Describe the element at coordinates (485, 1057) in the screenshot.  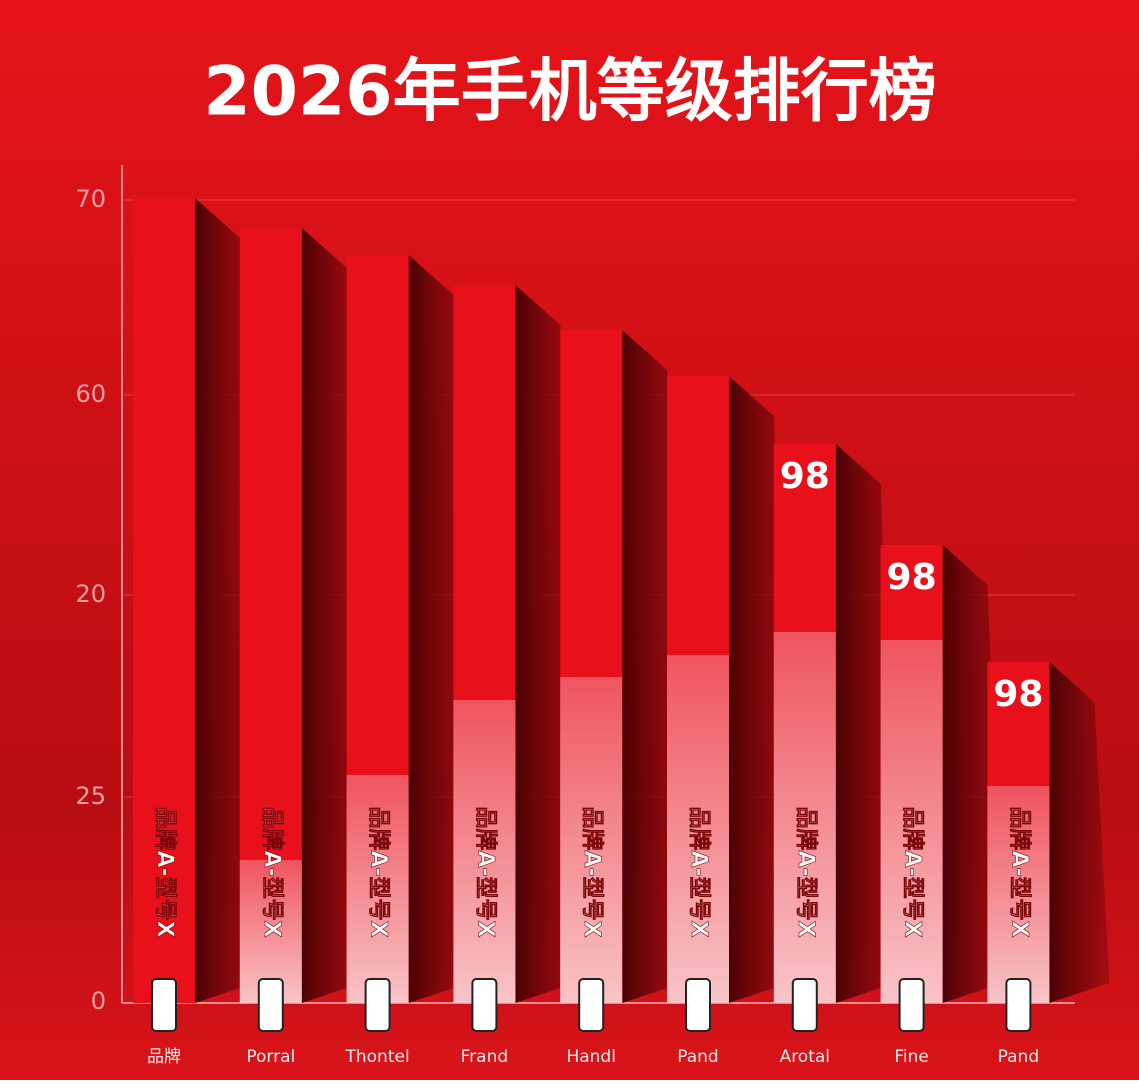
I see `bar-name: Frand` at that location.